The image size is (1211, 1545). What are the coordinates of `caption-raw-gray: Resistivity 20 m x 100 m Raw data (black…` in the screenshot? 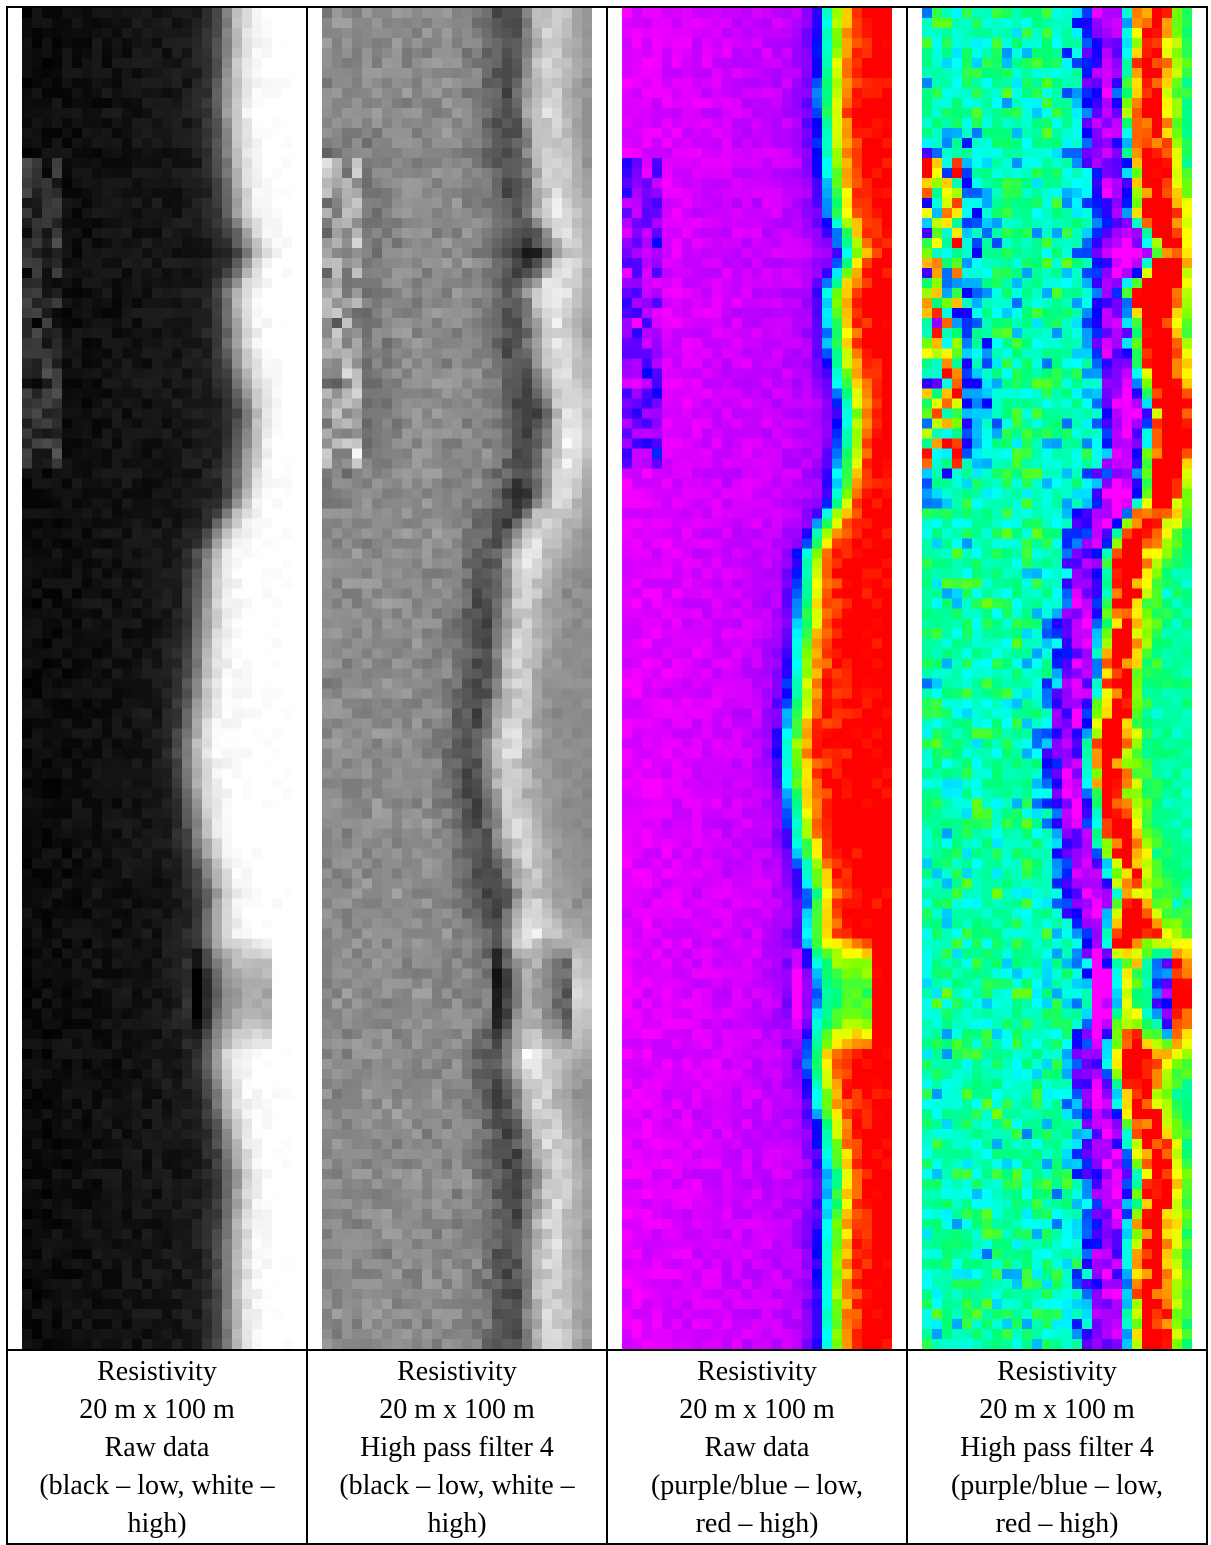 It's located at (157, 1447).